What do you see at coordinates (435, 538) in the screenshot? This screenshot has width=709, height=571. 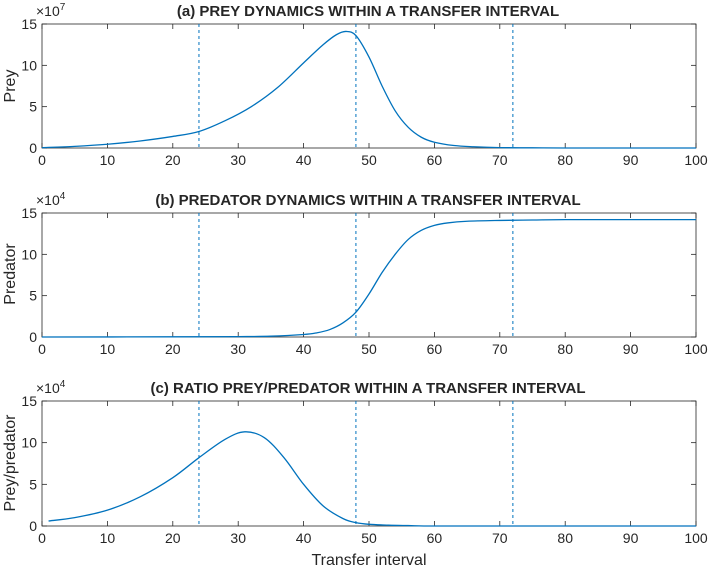 I see `x-tick-label-ratio: 60` at bounding box center [435, 538].